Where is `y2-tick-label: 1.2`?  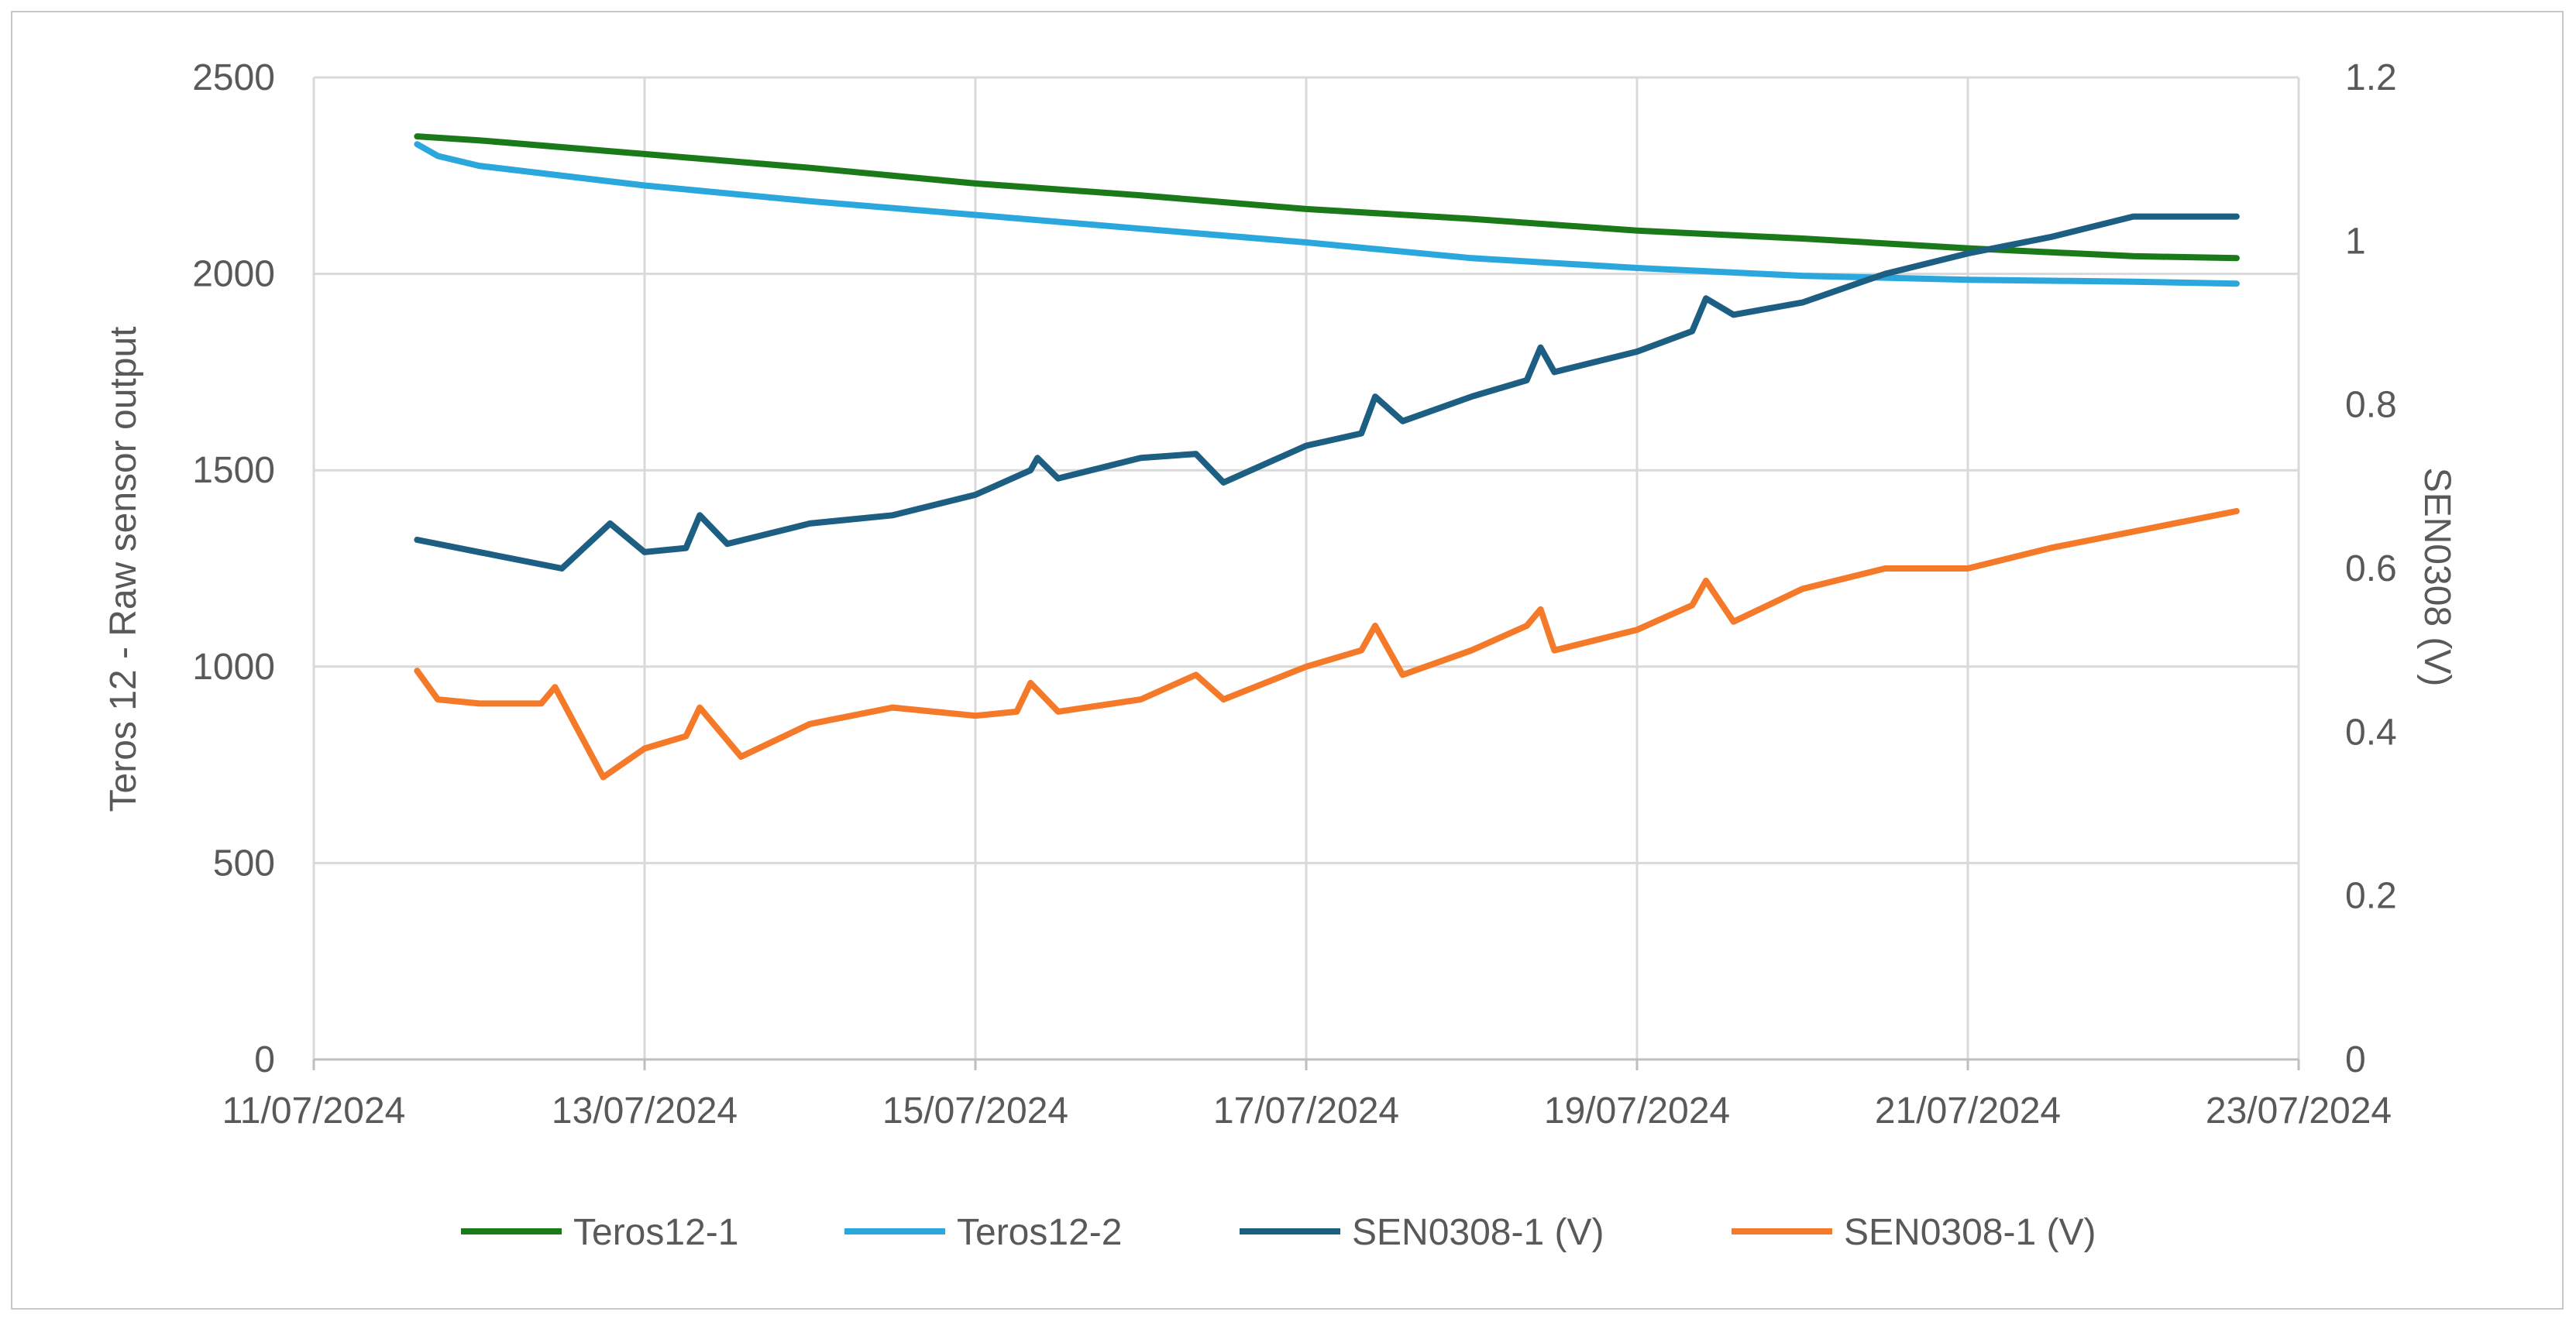
y2-tick-label: 1.2 is located at coordinates (2371, 77).